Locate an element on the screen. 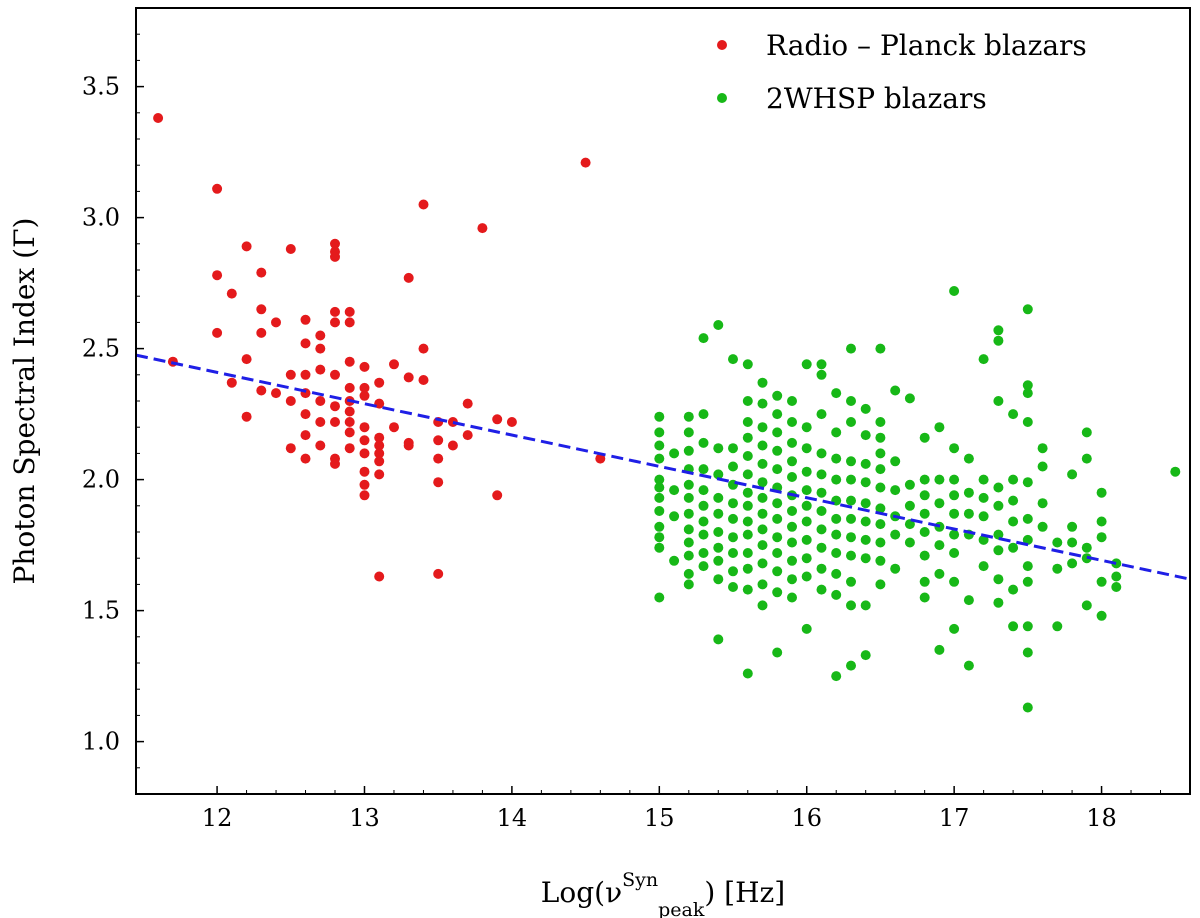 The height and width of the screenshot is (918, 1200). legend-label-2whsp: 2WHSP blazars is located at coordinates (876, 98).